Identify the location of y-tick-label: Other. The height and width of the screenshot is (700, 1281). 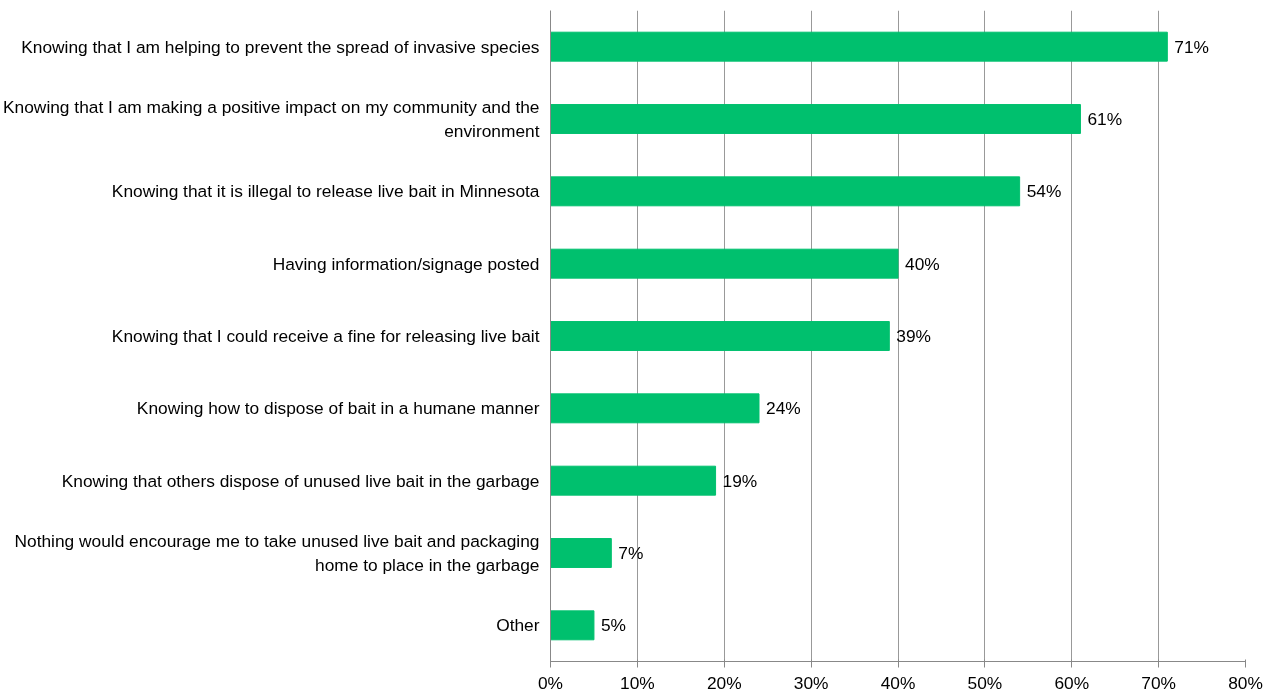
(518, 625).